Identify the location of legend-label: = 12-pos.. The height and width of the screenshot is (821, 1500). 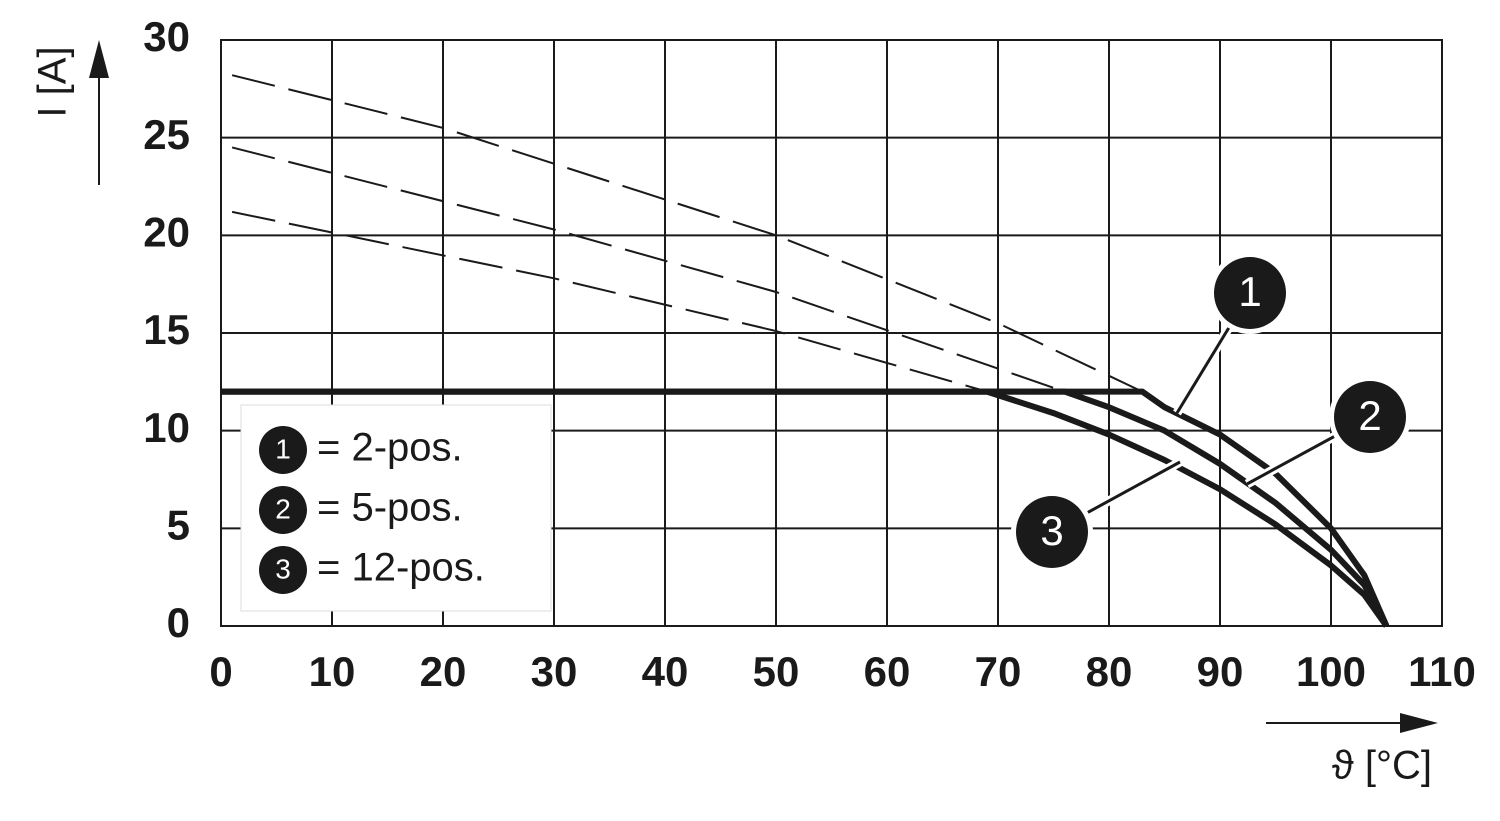
(401, 568).